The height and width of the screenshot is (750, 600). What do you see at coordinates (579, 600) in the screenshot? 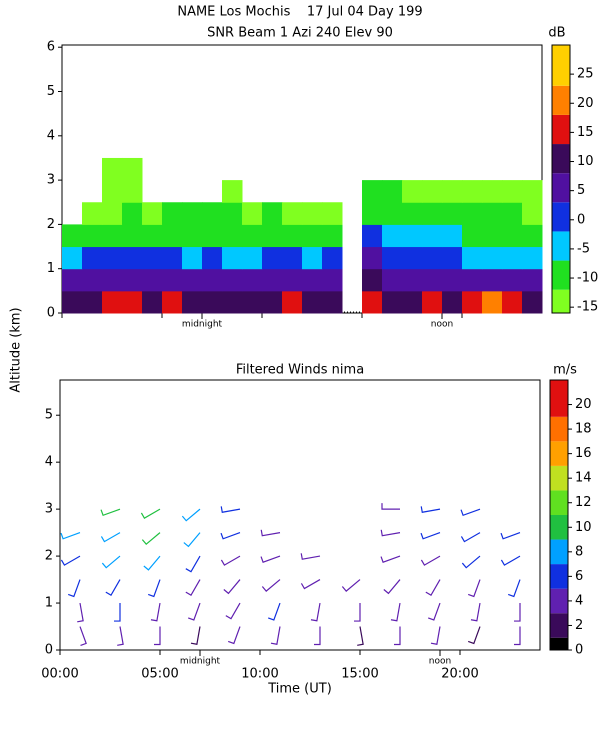
I see `colorbar-tick-label: 4` at bounding box center [579, 600].